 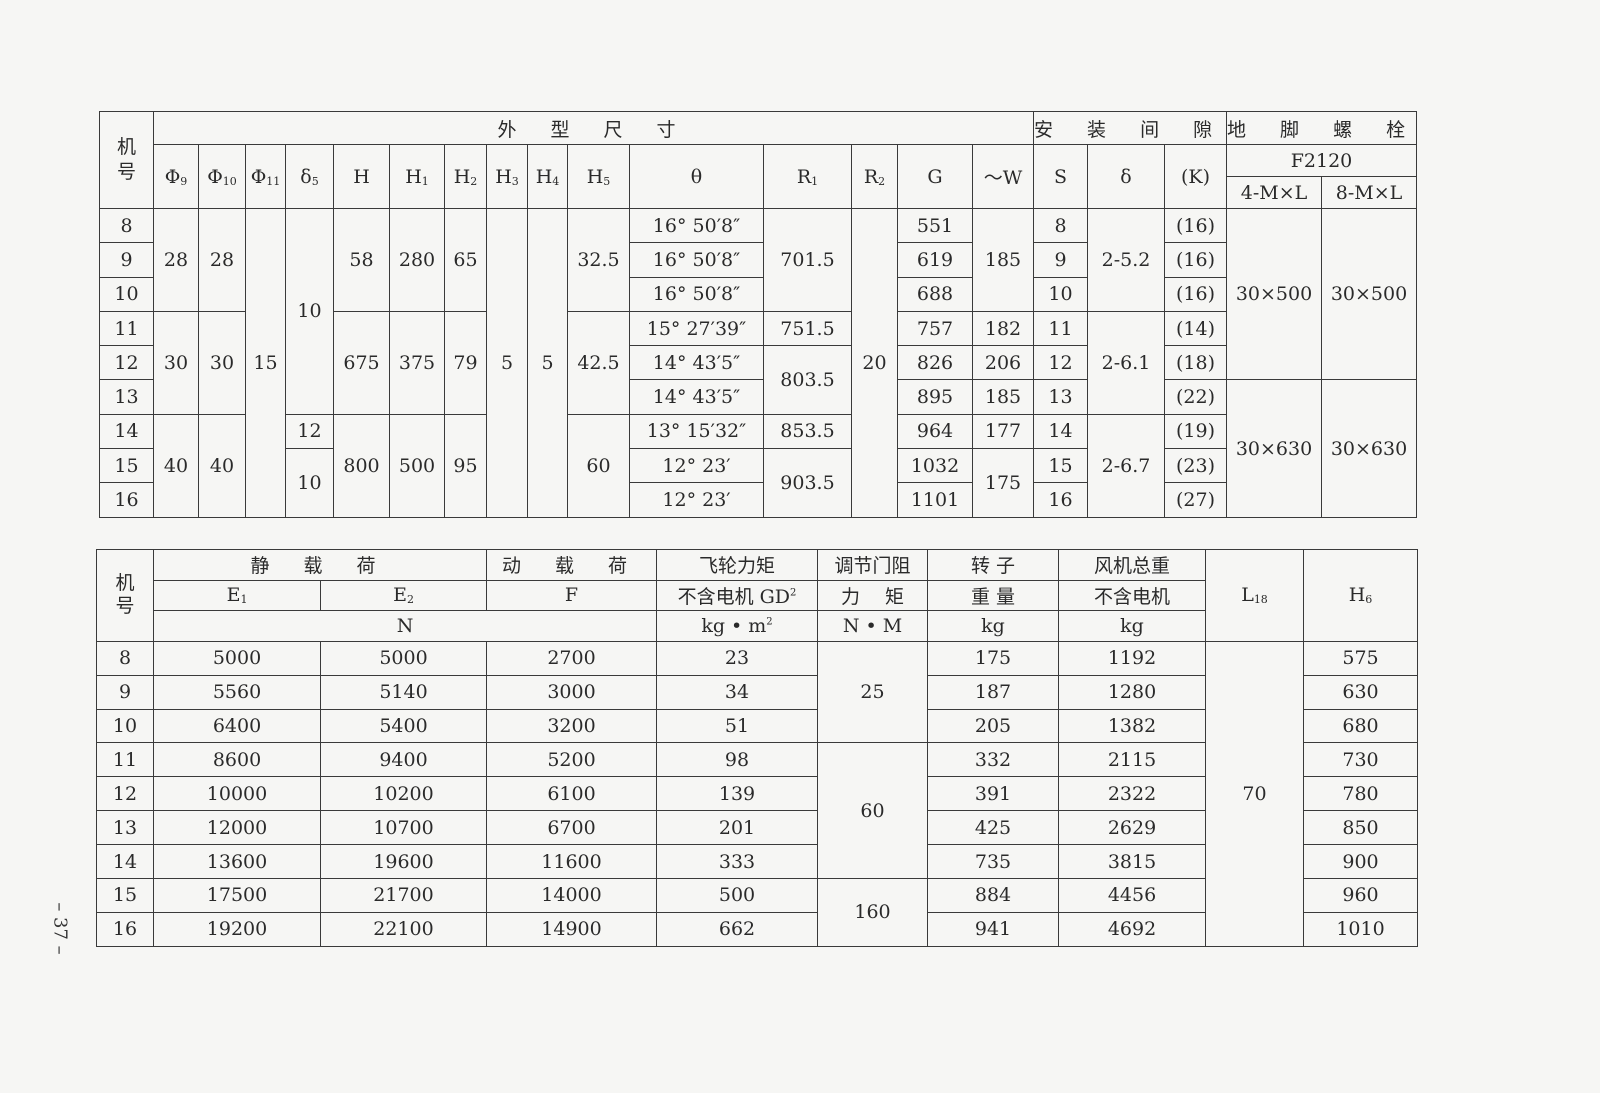 I want to click on cell-total: 1280, so click(x=1132, y=692).